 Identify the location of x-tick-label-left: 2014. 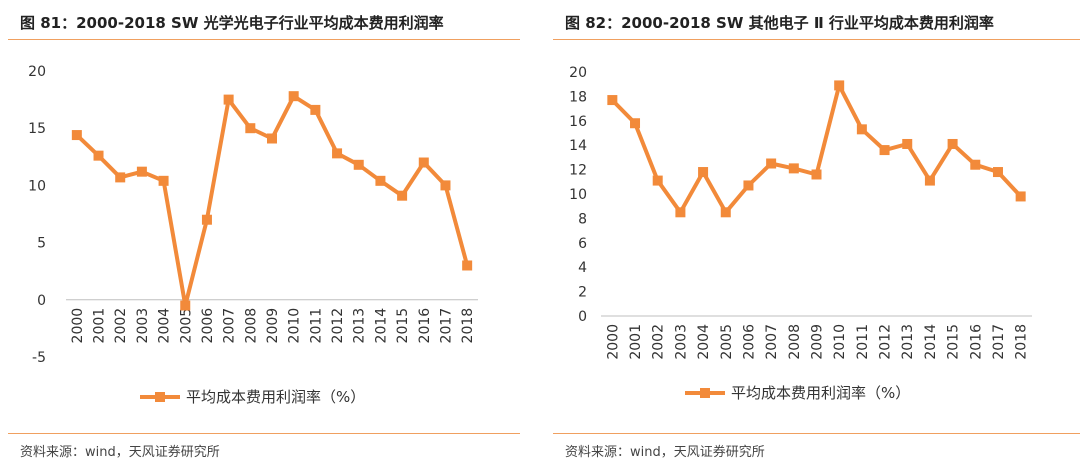
(381, 326).